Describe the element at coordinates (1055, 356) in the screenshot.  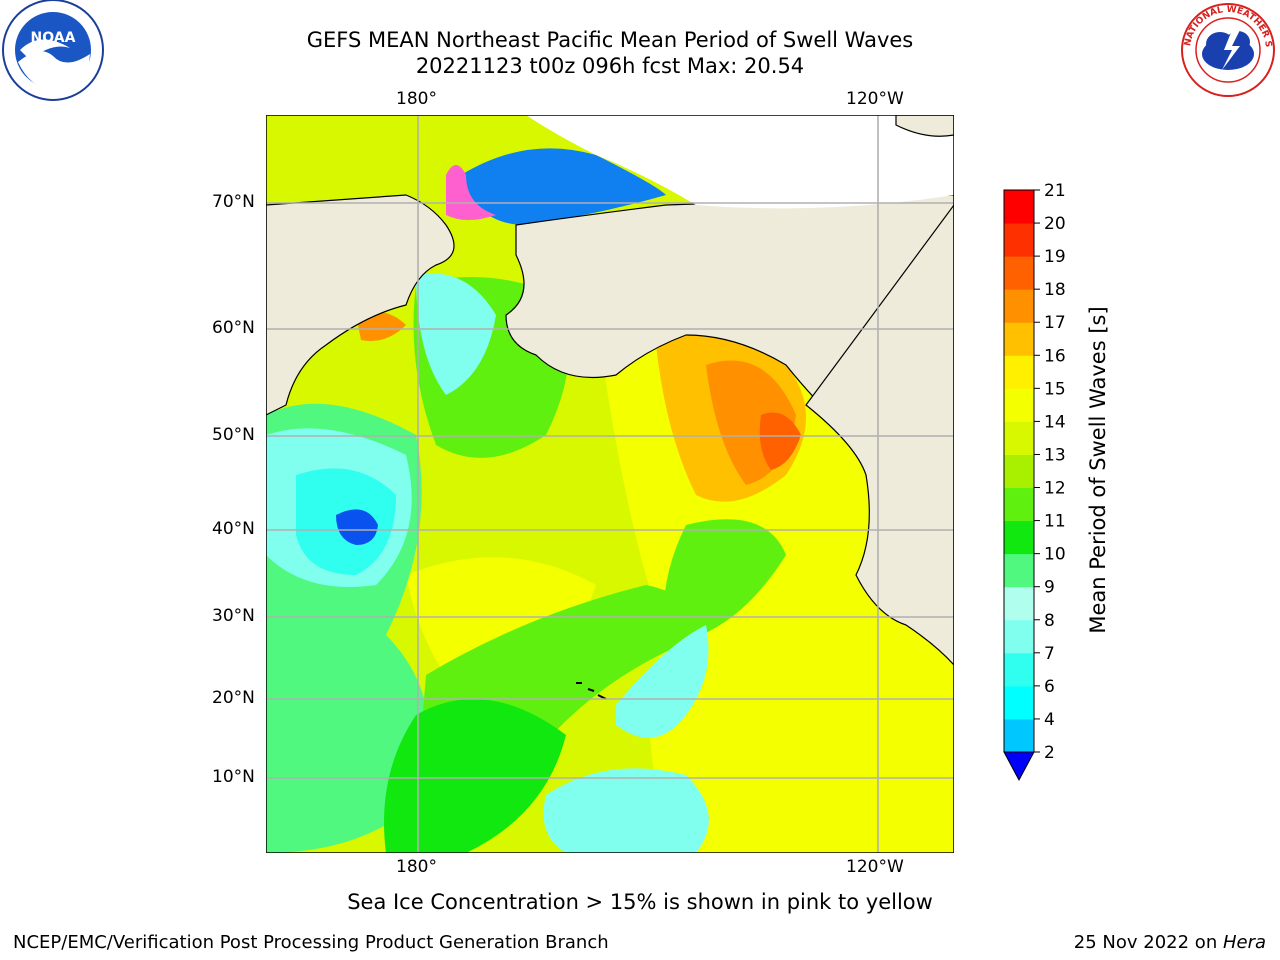
I see `colorbar-tick-label: 16` at that location.